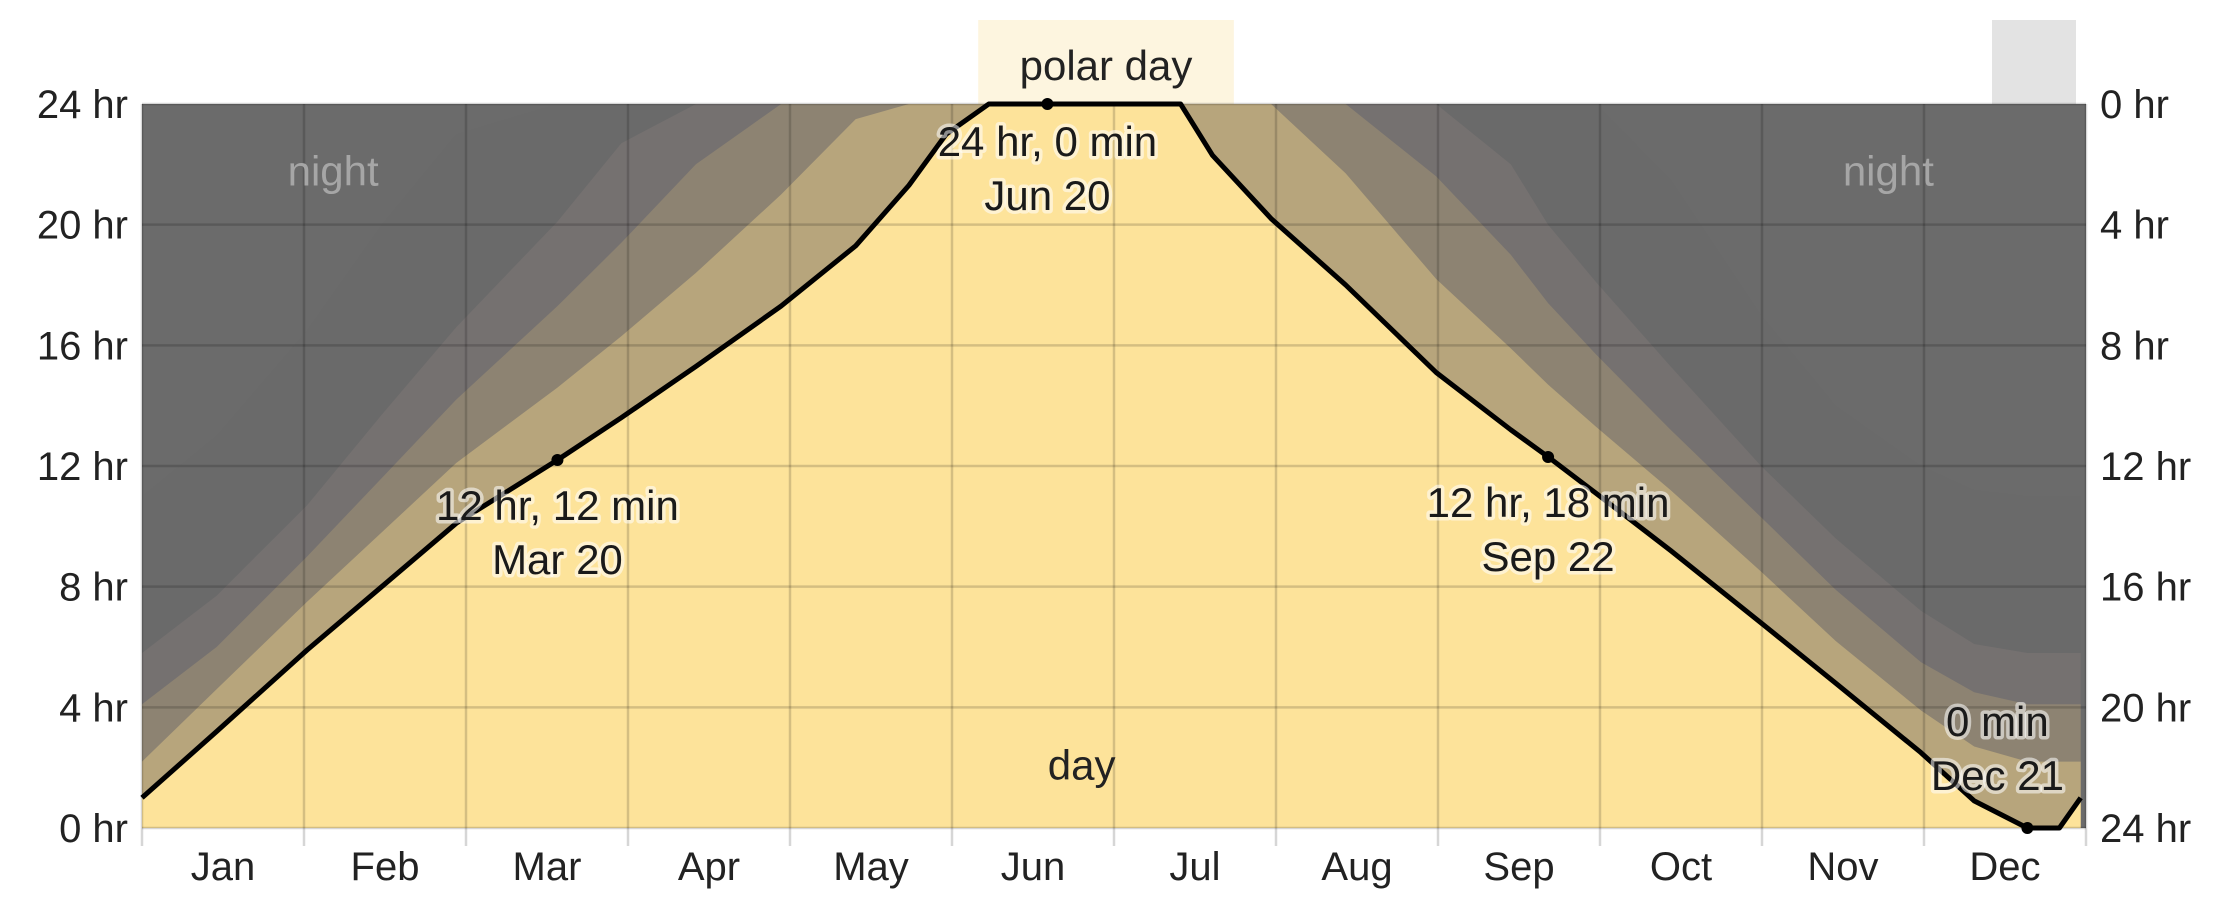  Describe the element at coordinates (2134, 226) in the screenshot. I see `y-right-tick-label: 4 hr` at that location.